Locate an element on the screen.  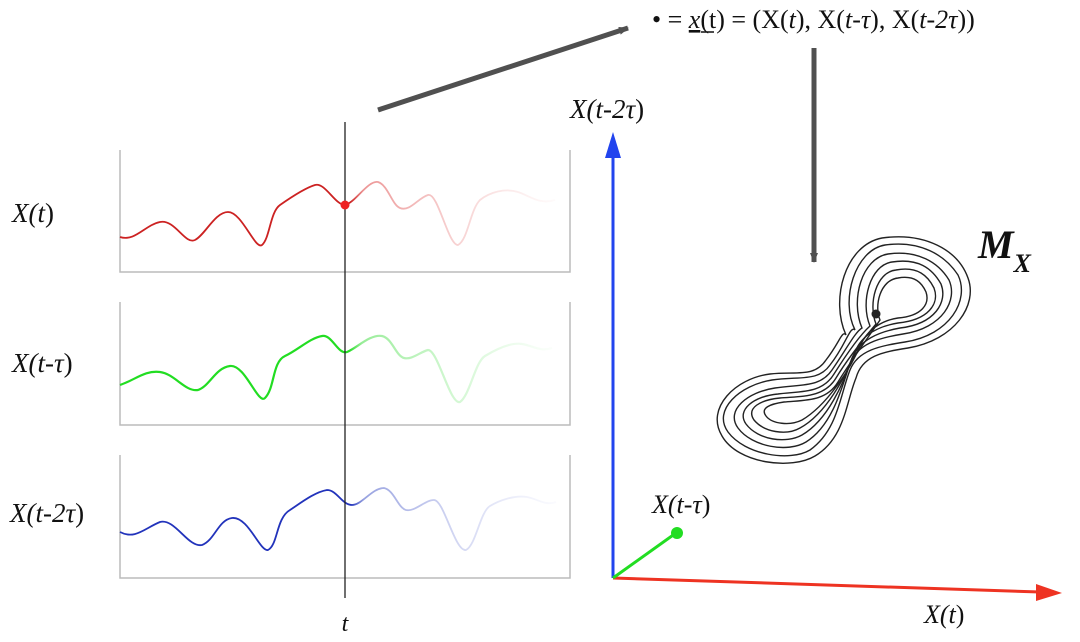
y-axis-end-dot is located at coordinates (677, 533).